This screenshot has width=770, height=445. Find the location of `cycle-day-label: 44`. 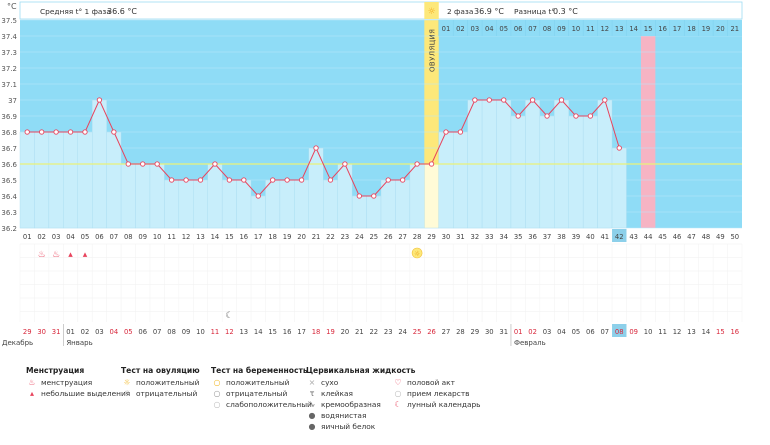

cycle-day-label: 44 is located at coordinates (648, 237).